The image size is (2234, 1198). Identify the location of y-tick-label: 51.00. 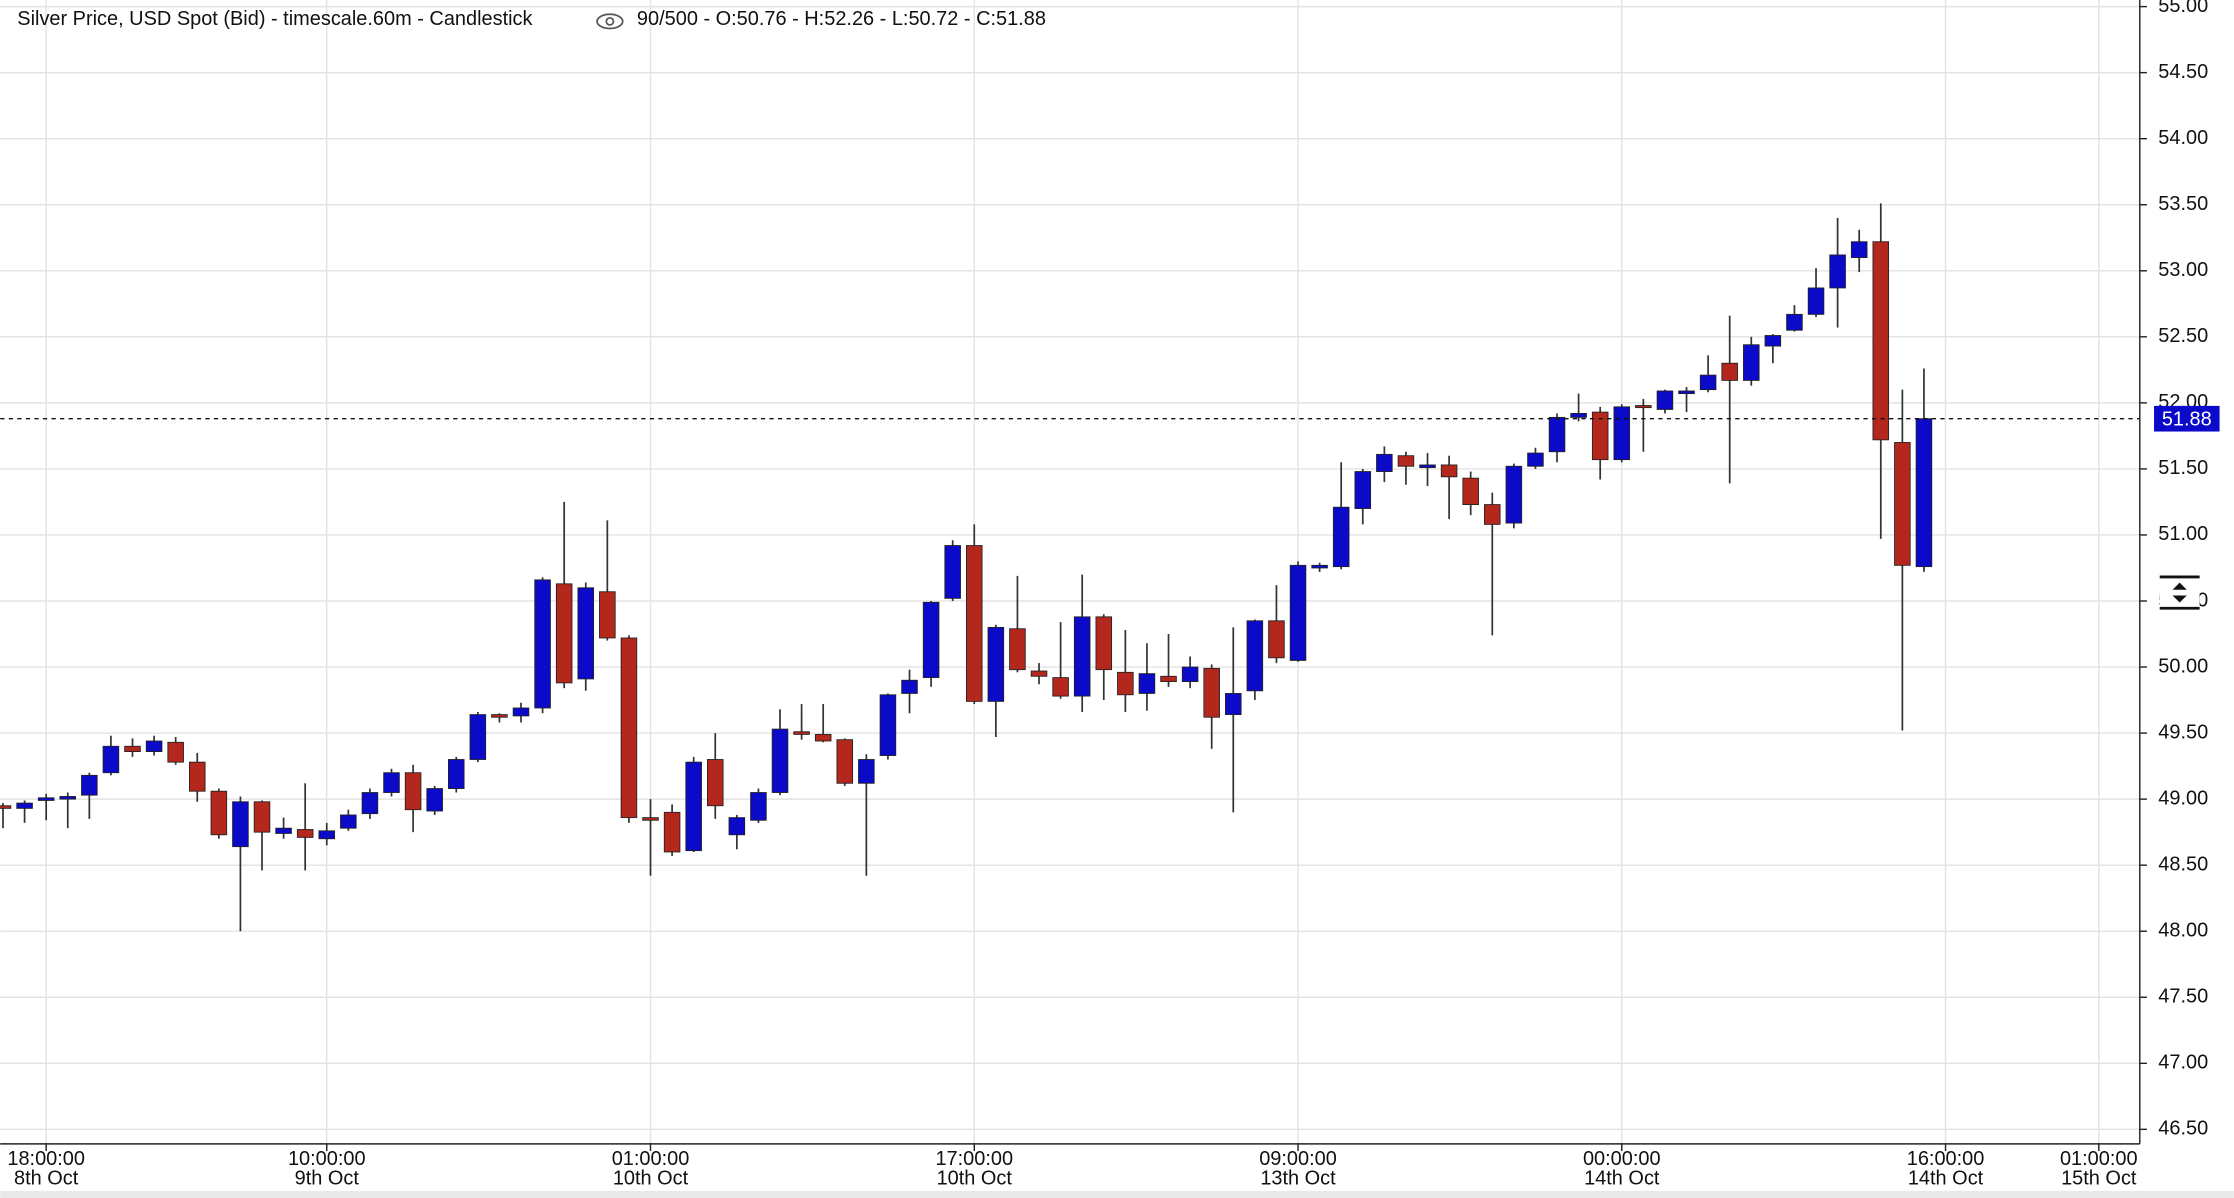
(2183, 534).